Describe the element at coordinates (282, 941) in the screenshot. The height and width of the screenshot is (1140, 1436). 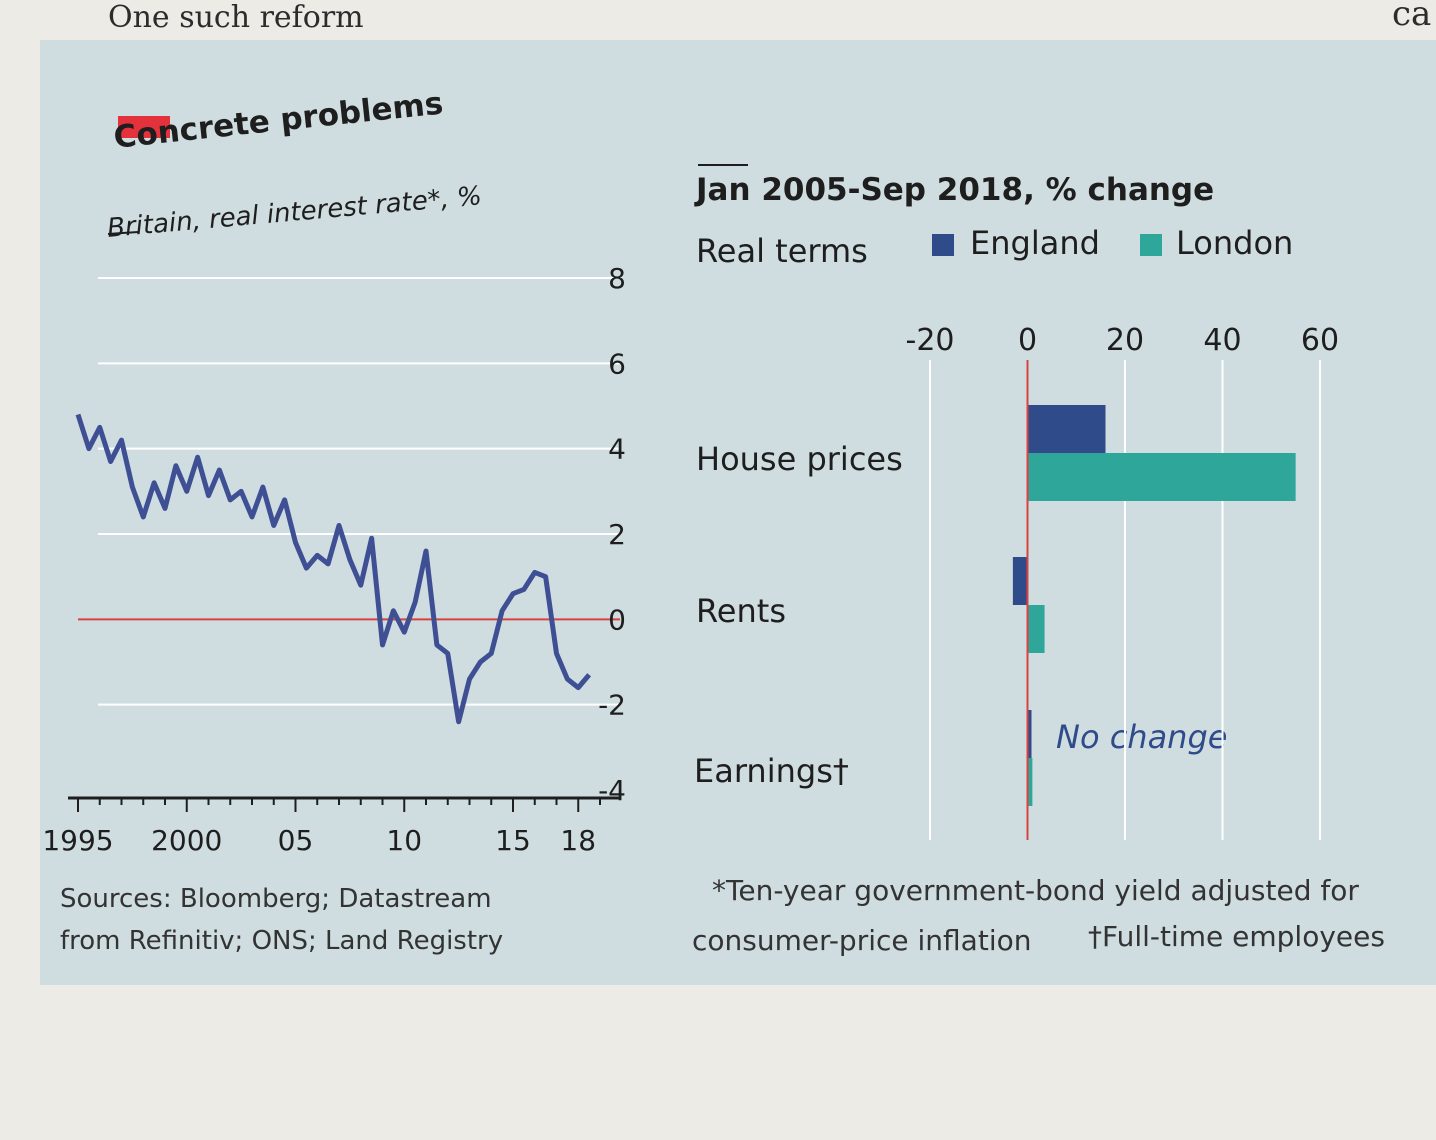
I see `sources-line-2: from Refinitiv; ONS; Land Registry` at that location.